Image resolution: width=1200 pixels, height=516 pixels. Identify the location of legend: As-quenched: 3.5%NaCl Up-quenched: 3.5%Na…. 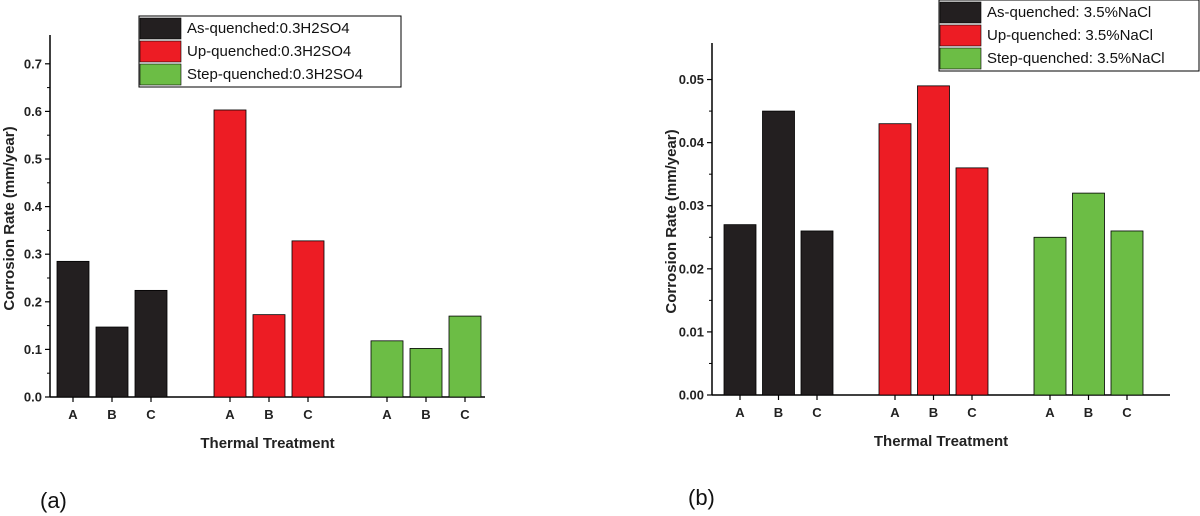
(1069, 36).